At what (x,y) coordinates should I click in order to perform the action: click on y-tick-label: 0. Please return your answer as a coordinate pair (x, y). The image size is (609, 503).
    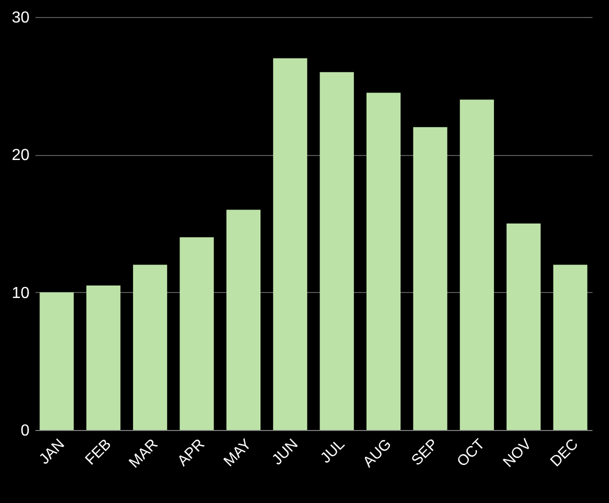
    Looking at the image, I should click on (25, 431).